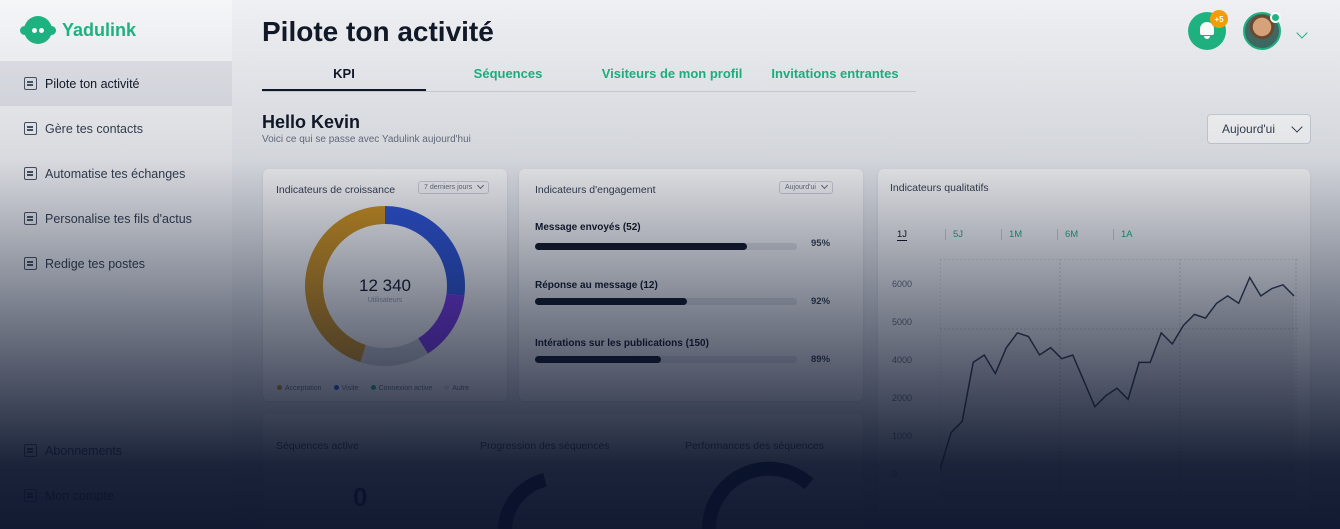 This screenshot has width=1340, height=529. I want to click on legend-item-autre: Autre, so click(456, 388).